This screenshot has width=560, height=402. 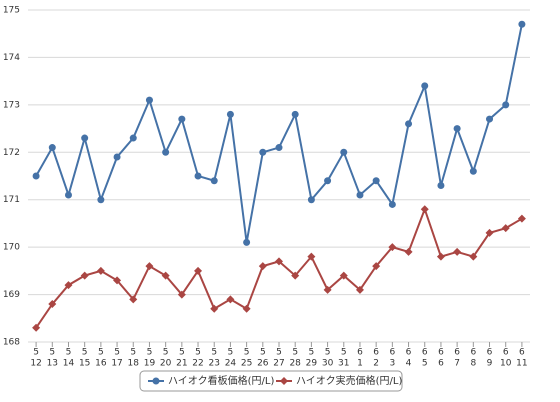 What do you see at coordinates (376, 364) in the screenshot?
I see `x-tick-label: 2` at bounding box center [376, 364].